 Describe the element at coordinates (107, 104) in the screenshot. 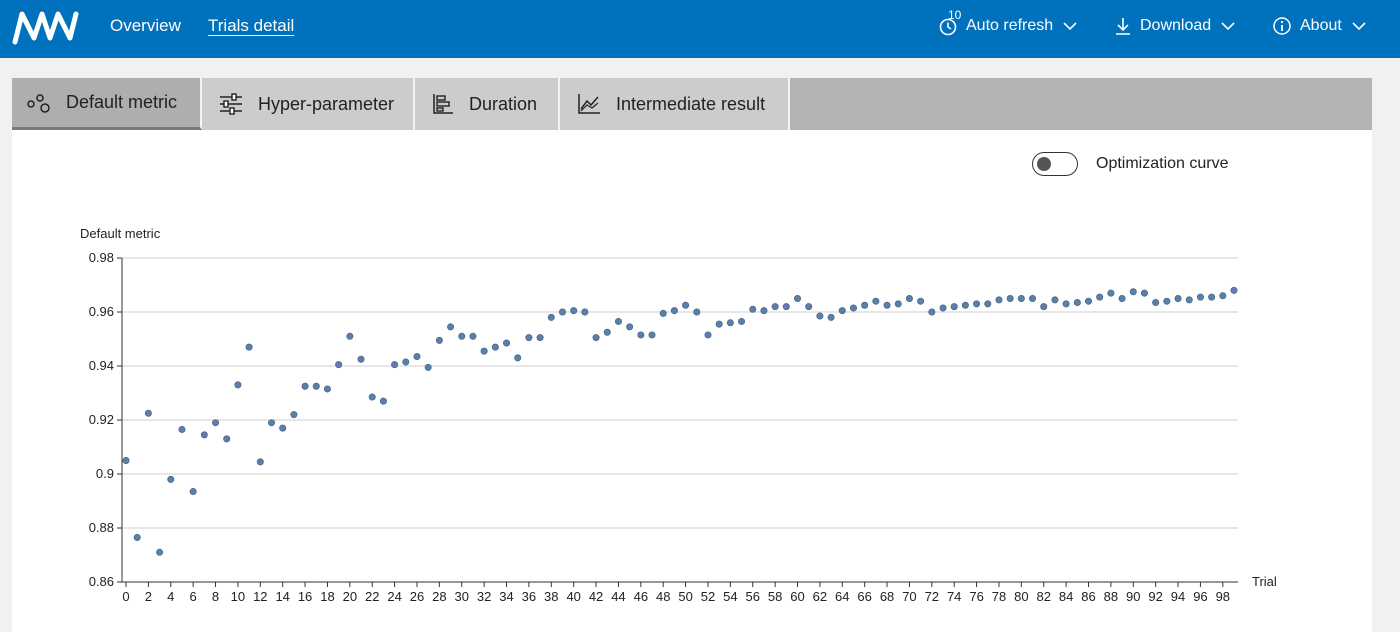

I see `tab-default-metric: Default metric` at that location.